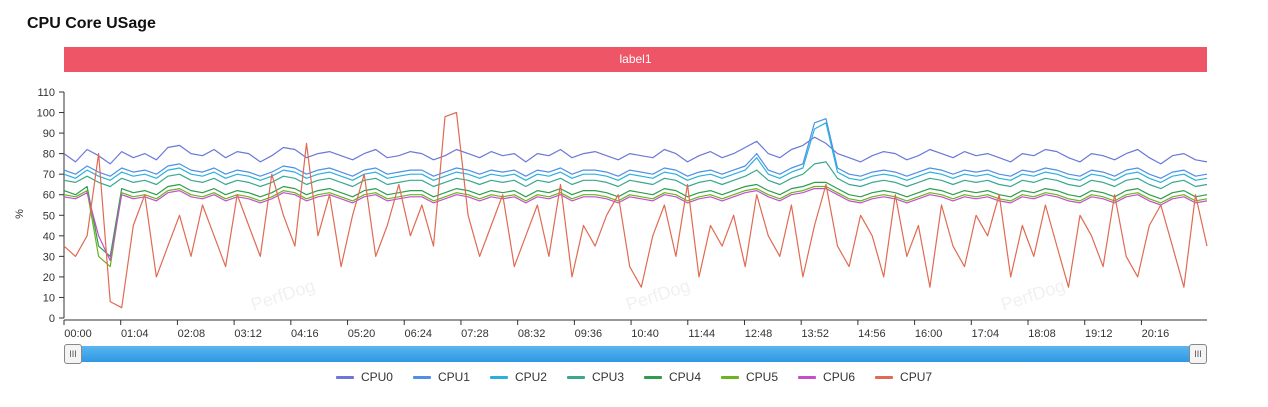 This screenshot has width=1268, height=407. Describe the element at coordinates (49, 298) in the screenshot. I see `y-tick-label: 10` at that location.